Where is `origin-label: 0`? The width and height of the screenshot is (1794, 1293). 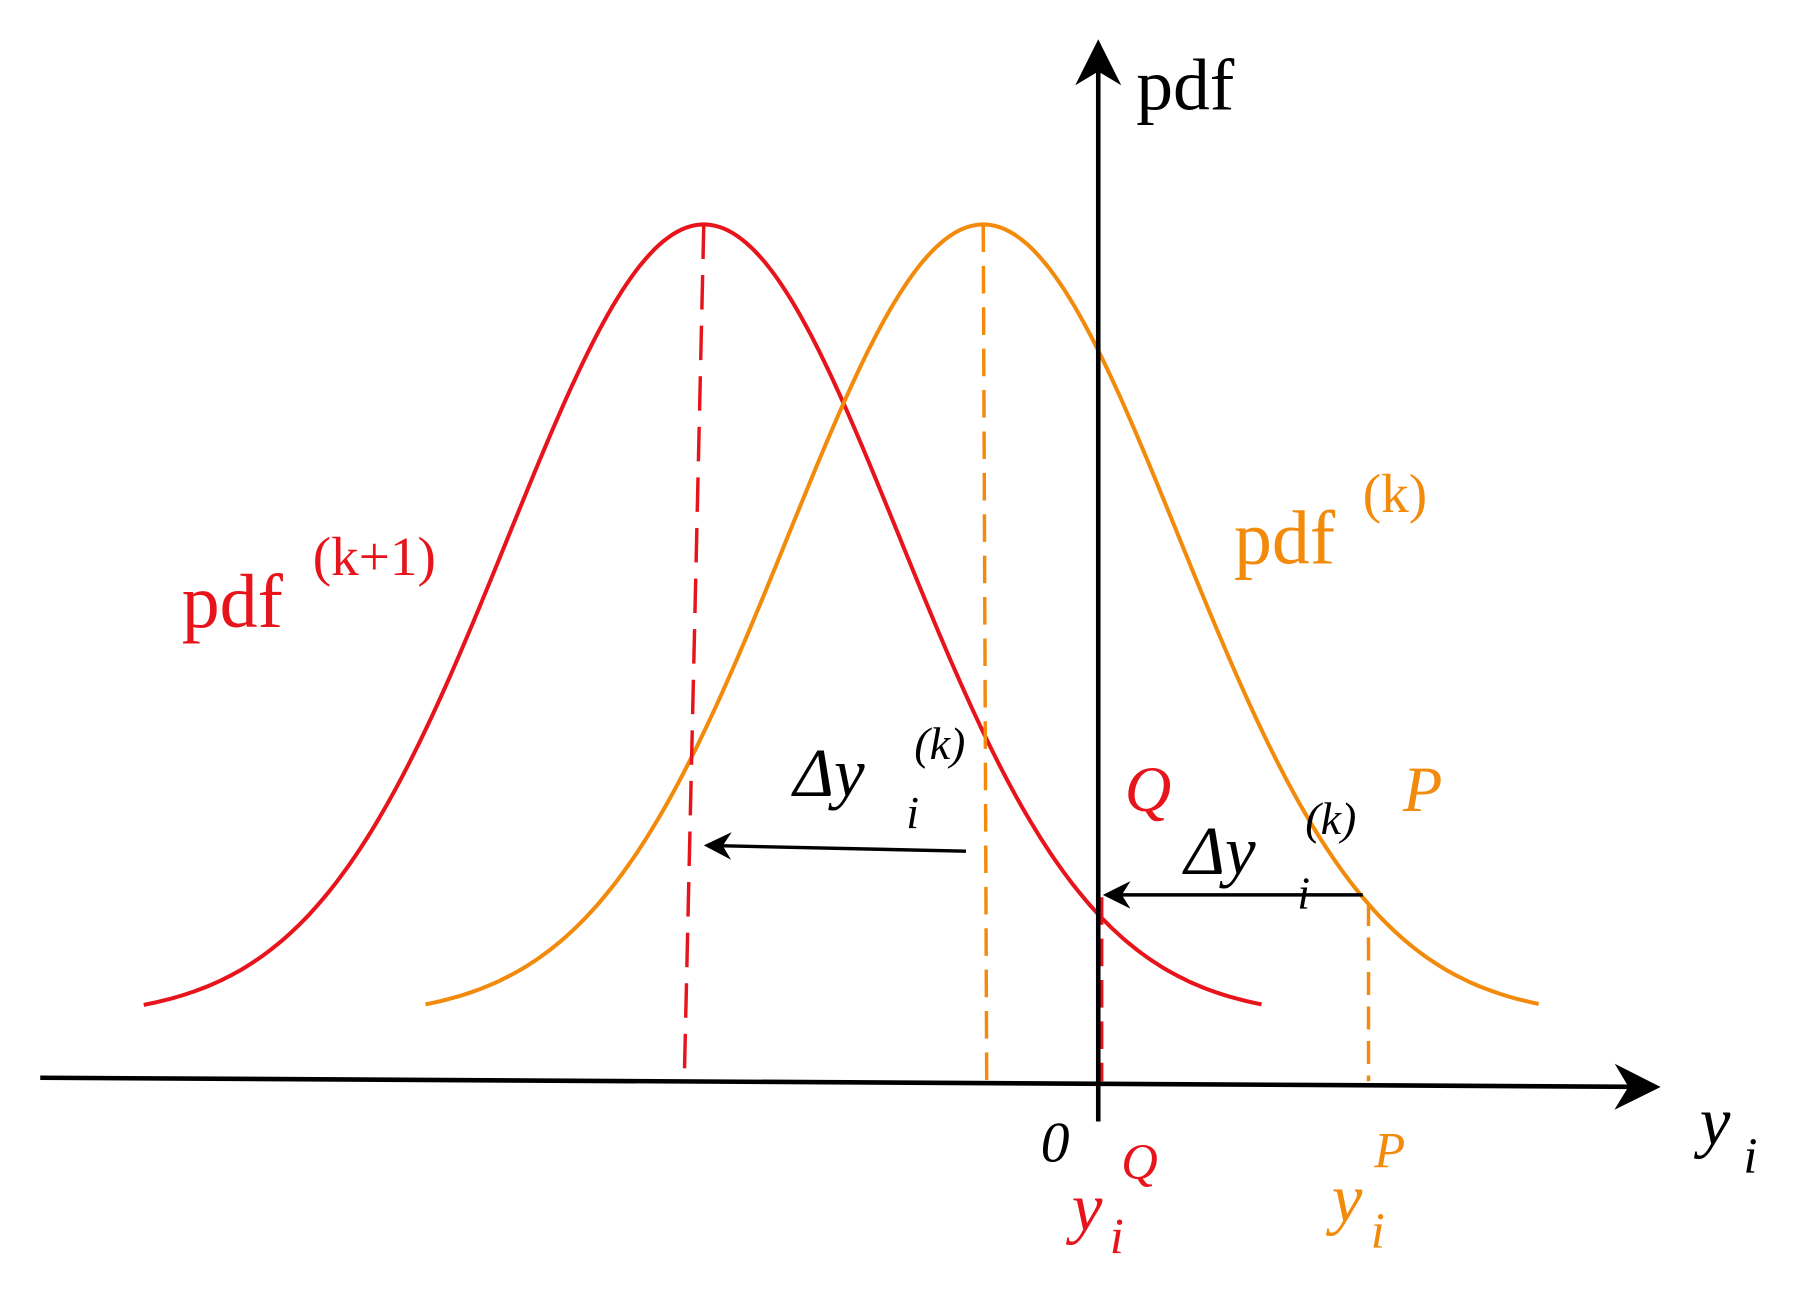
origin-label: 0 is located at coordinates (1055, 1143).